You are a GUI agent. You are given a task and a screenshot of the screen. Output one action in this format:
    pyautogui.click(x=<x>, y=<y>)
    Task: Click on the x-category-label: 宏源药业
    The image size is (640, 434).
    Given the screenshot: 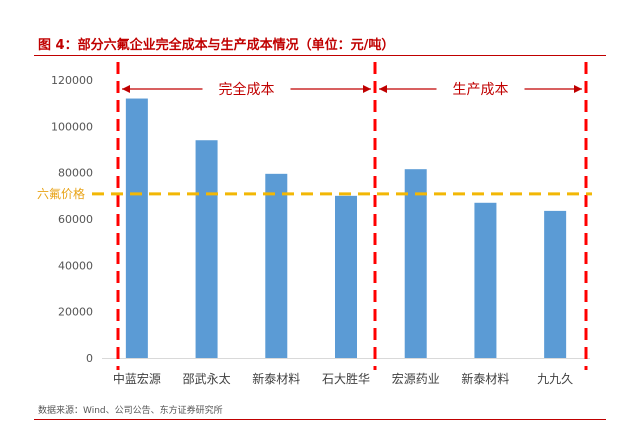 What is the action you would take?
    pyautogui.click(x=416, y=378)
    